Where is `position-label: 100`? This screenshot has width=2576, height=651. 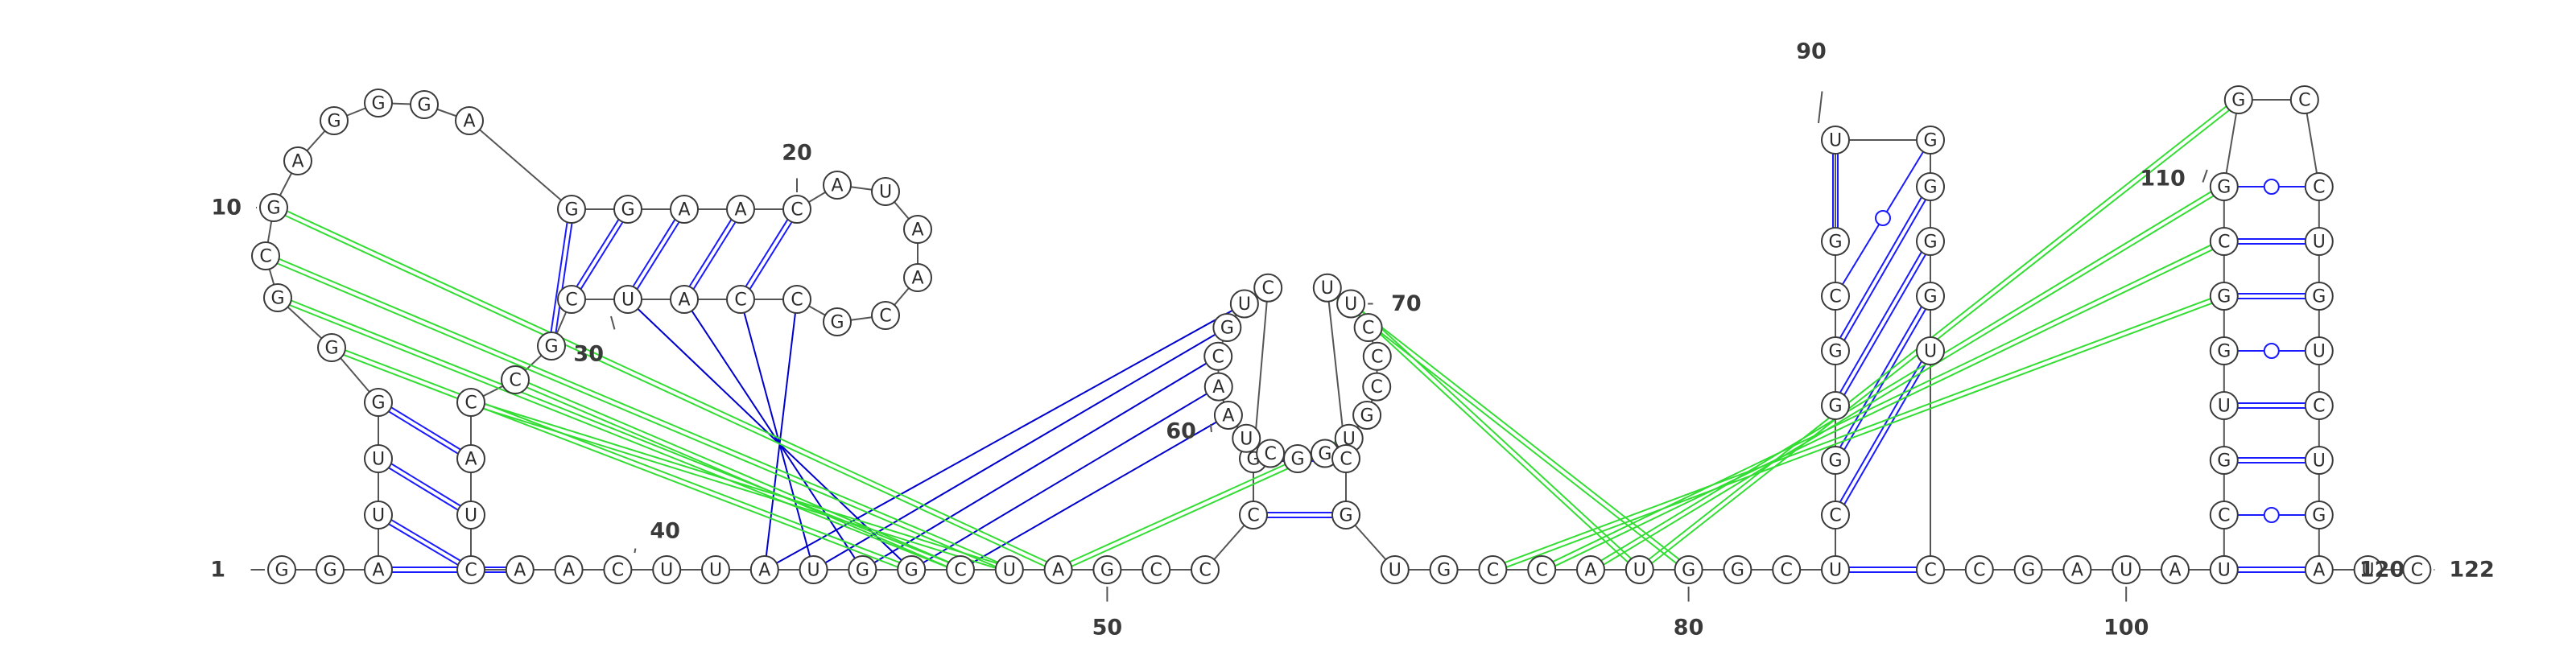 position-label: 100 is located at coordinates (2126, 628).